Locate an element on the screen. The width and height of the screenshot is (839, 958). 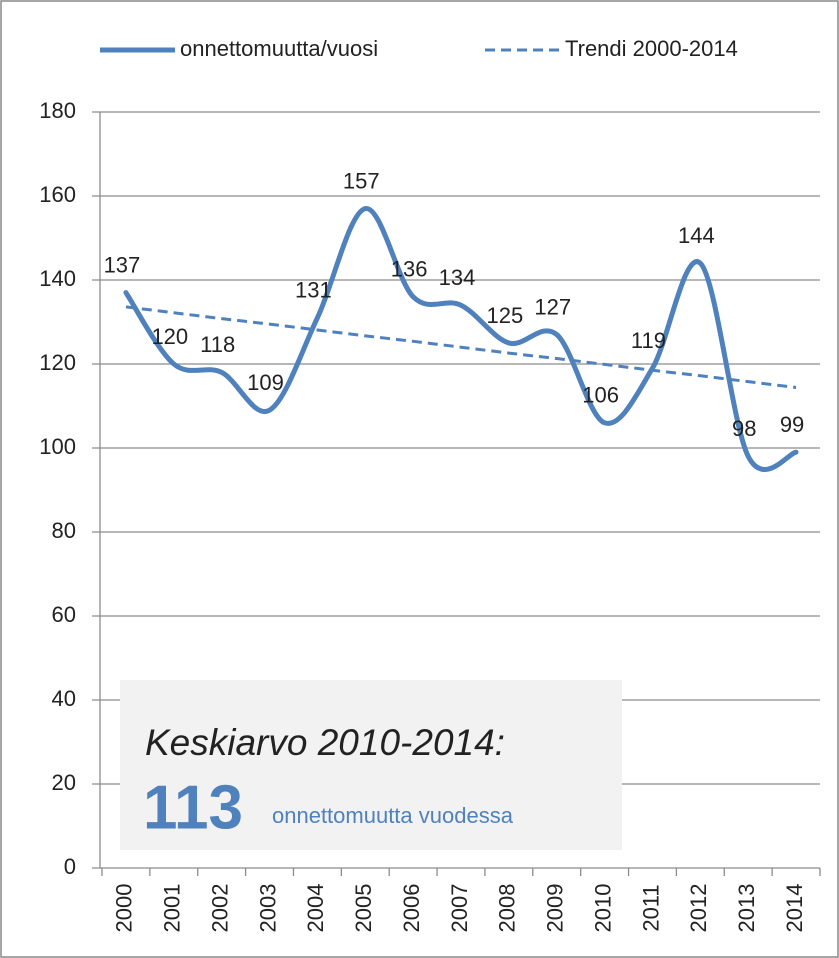
data-label: 109 is located at coordinates (265, 382).